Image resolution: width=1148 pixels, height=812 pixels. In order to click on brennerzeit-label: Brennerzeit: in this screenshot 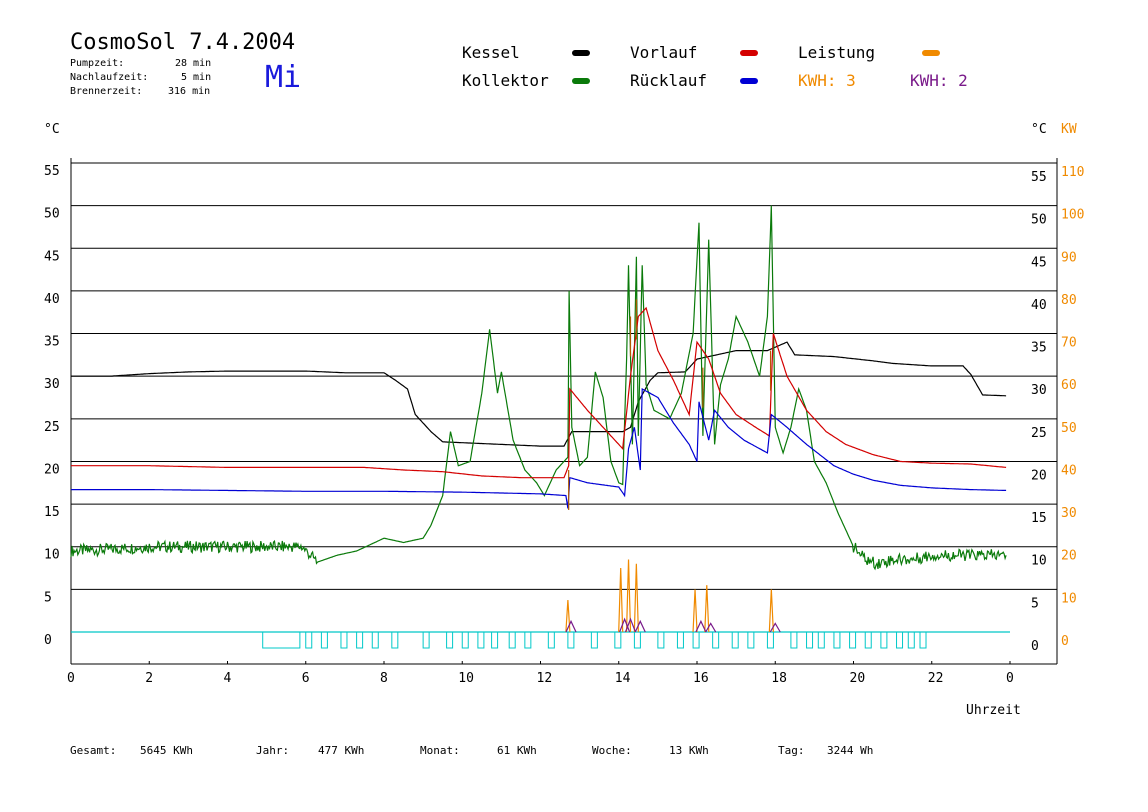, I will do `click(106, 91)`.